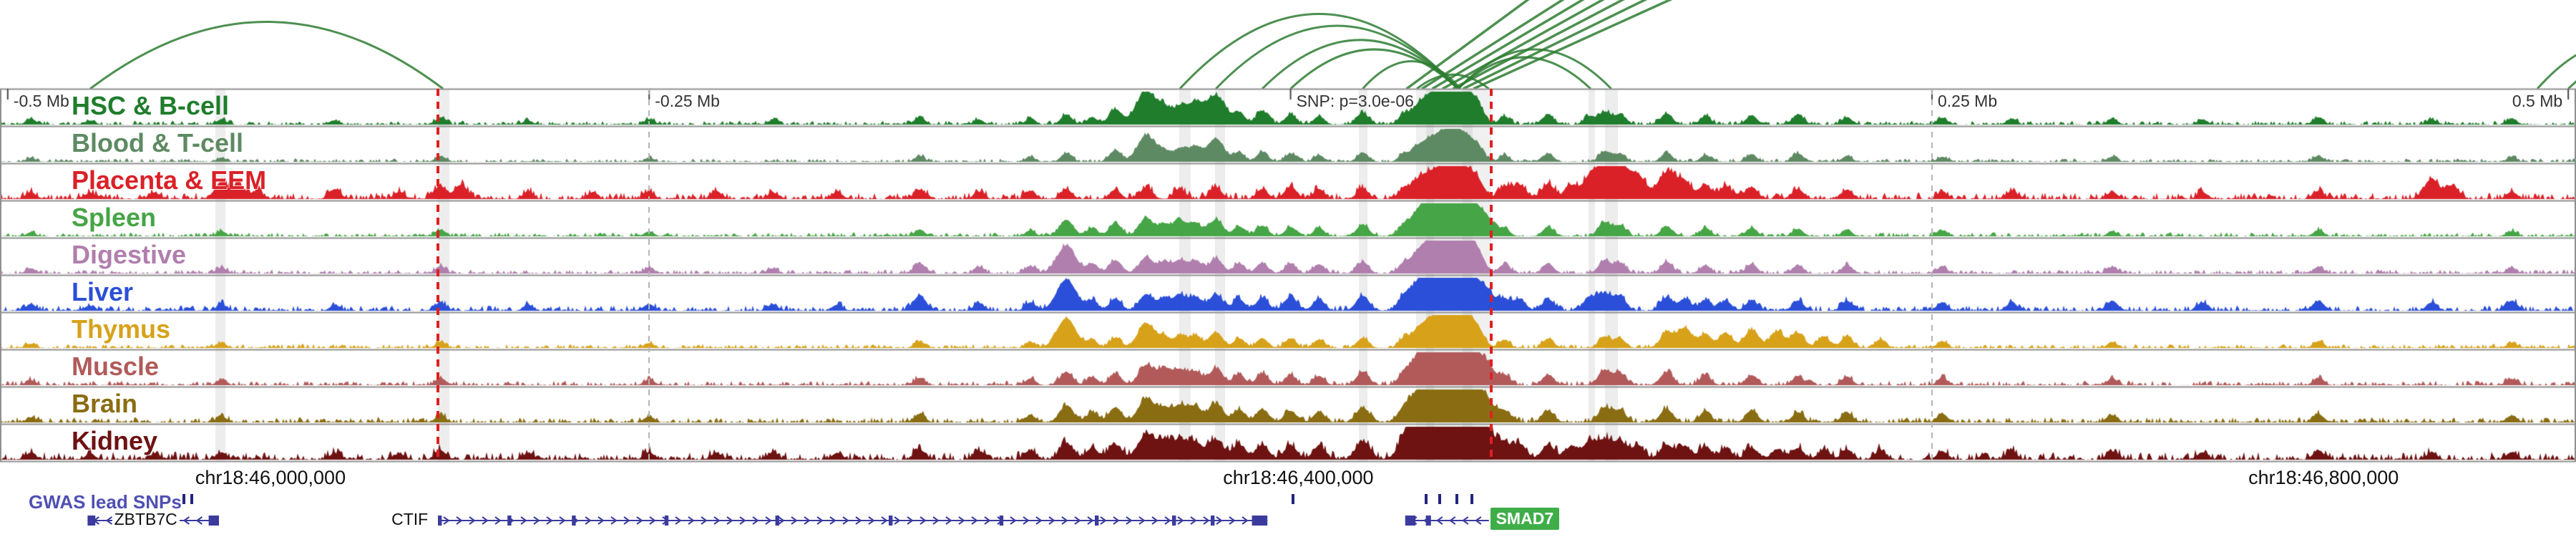  I want to click on coordinate-label-46800000: chr18:46,800,000, so click(2323, 477).